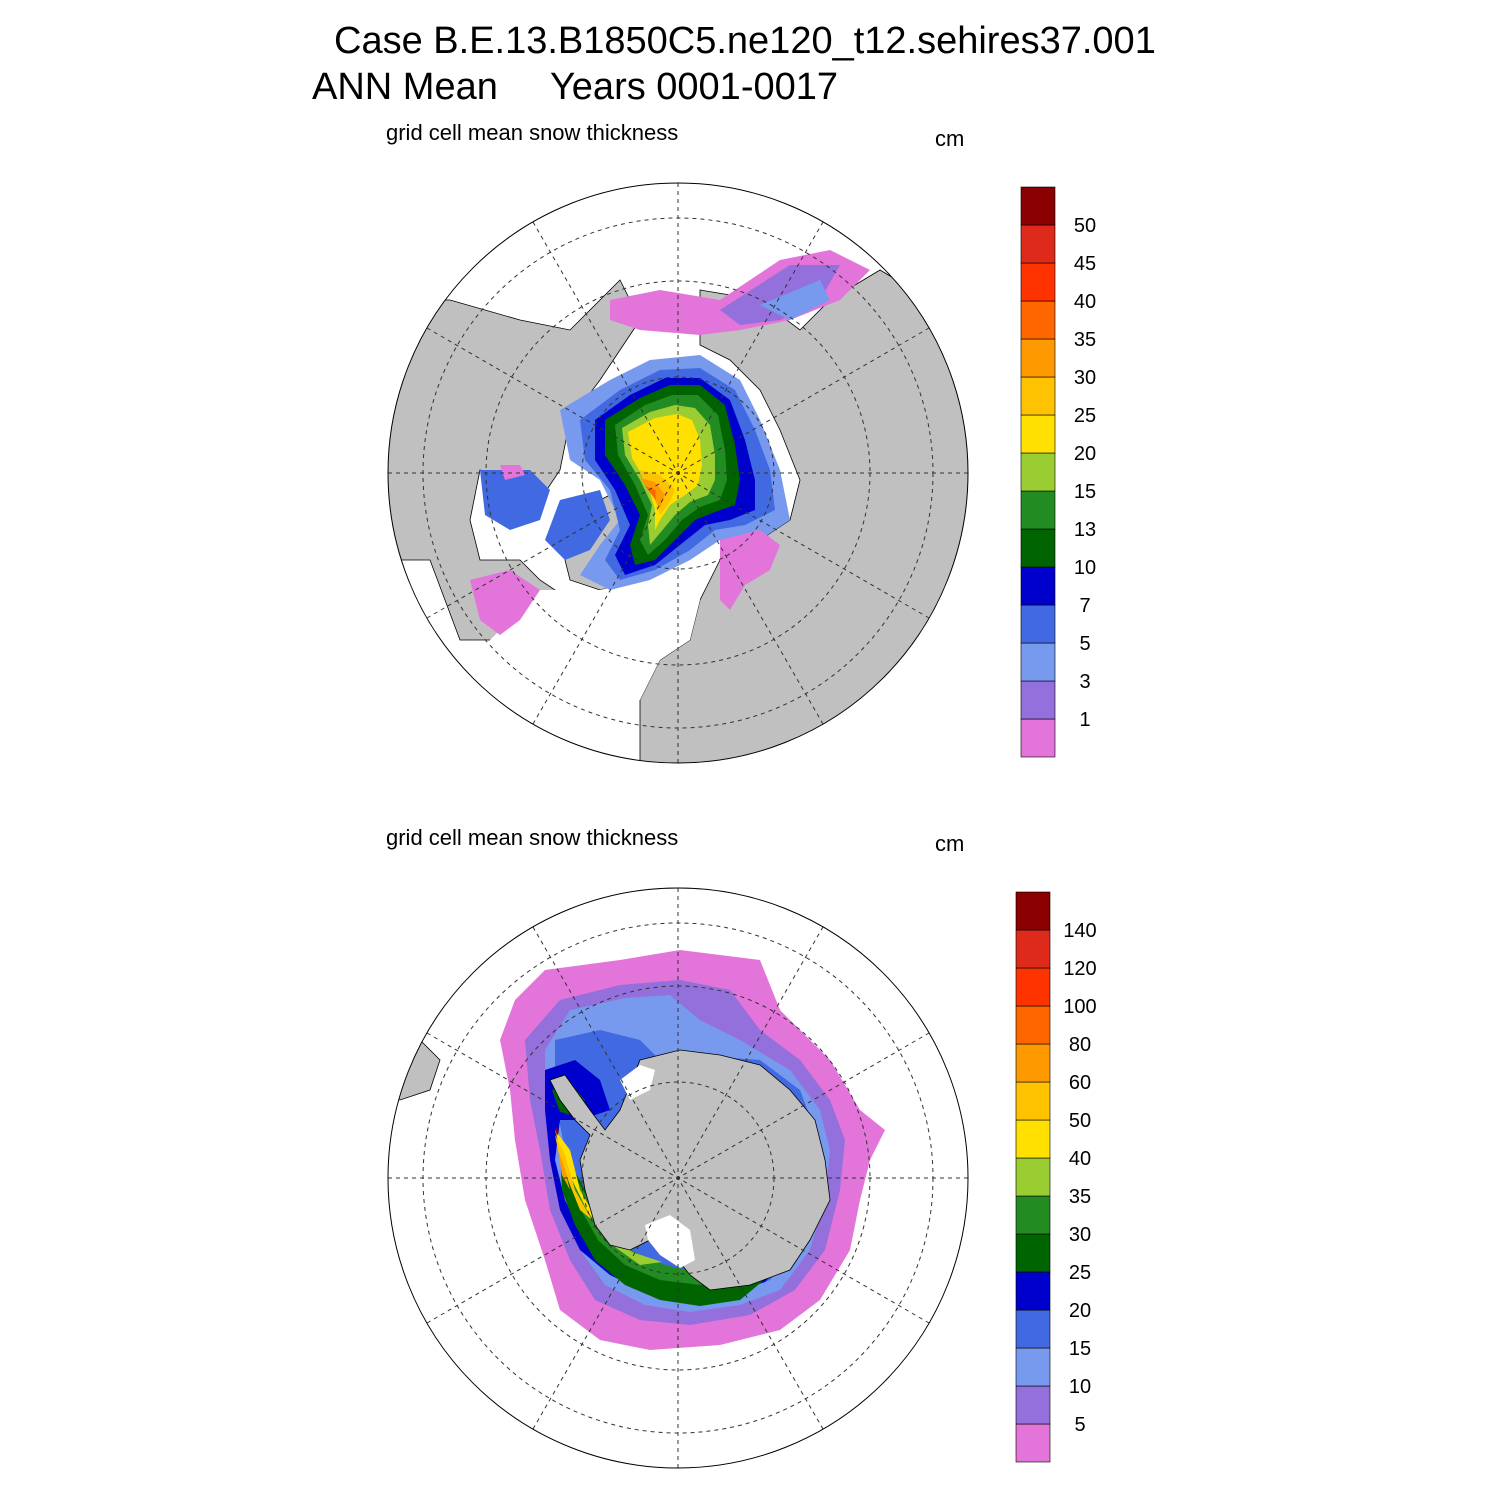 The height and width of the screenshot is (1500, 1500). Describe the element at coordinates (1080, 1235) in the screenshot. I see `south-colorbar-label: 30` at that location.